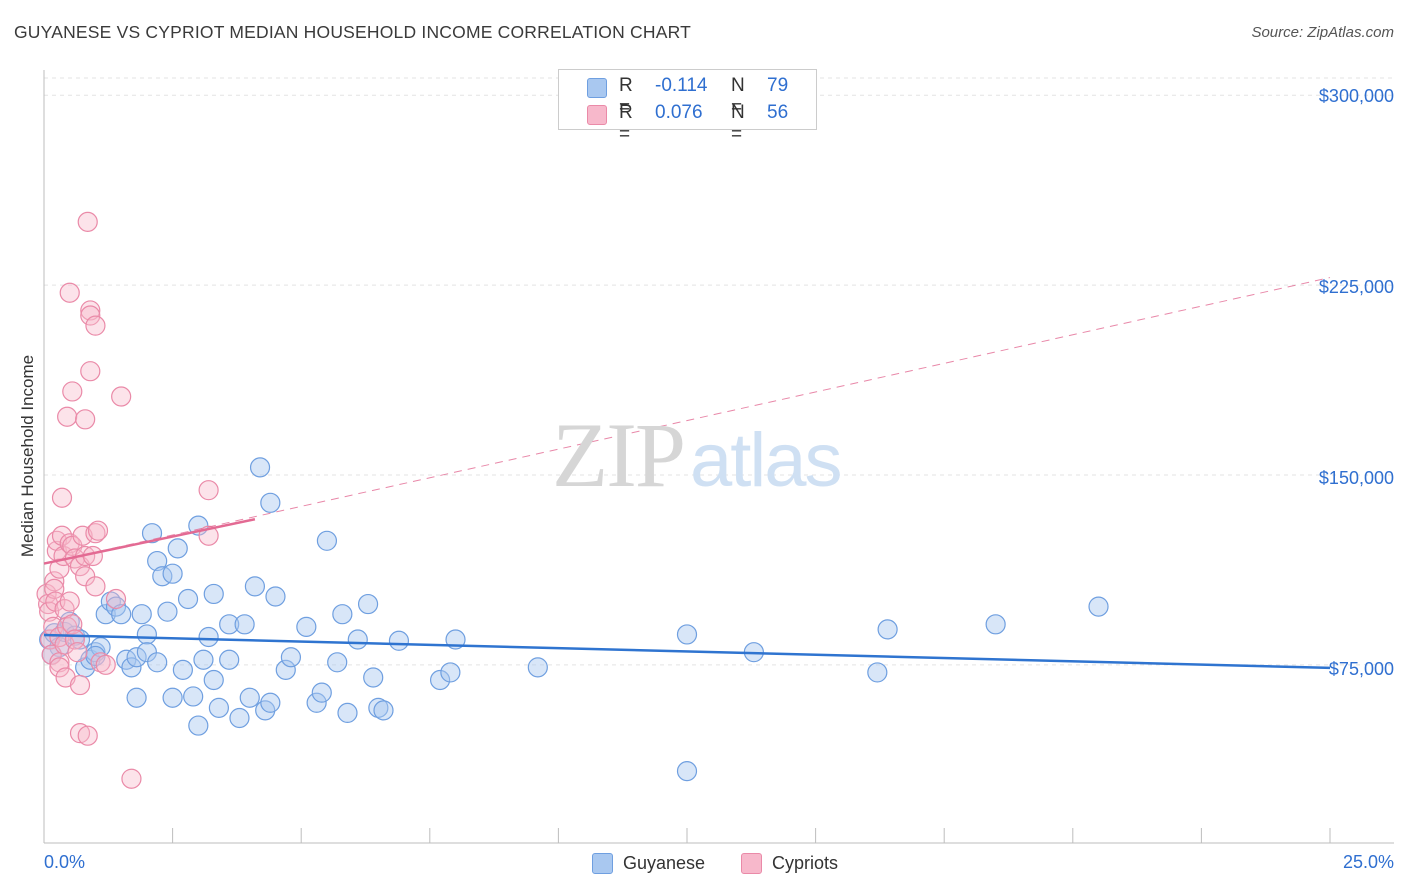  I want to click on n-value: 56, so click(778, 112).